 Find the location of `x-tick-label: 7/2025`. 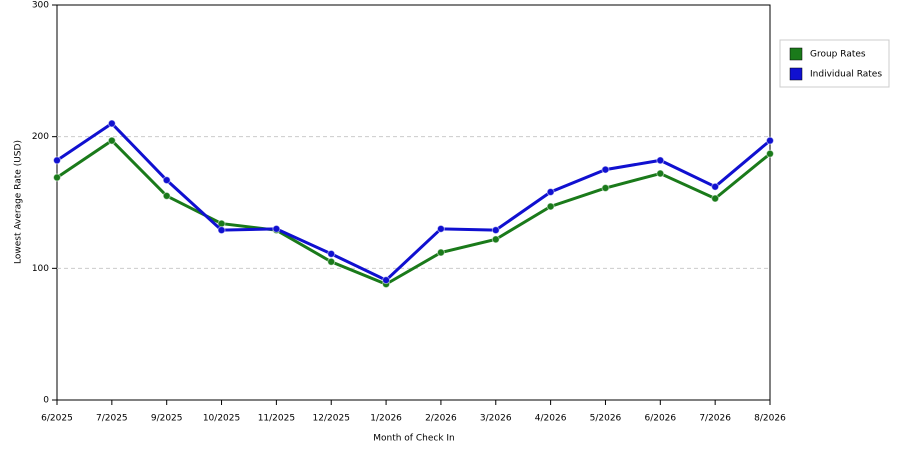

x-tick-label: 7/2025 is located at coordinates (112, 419).